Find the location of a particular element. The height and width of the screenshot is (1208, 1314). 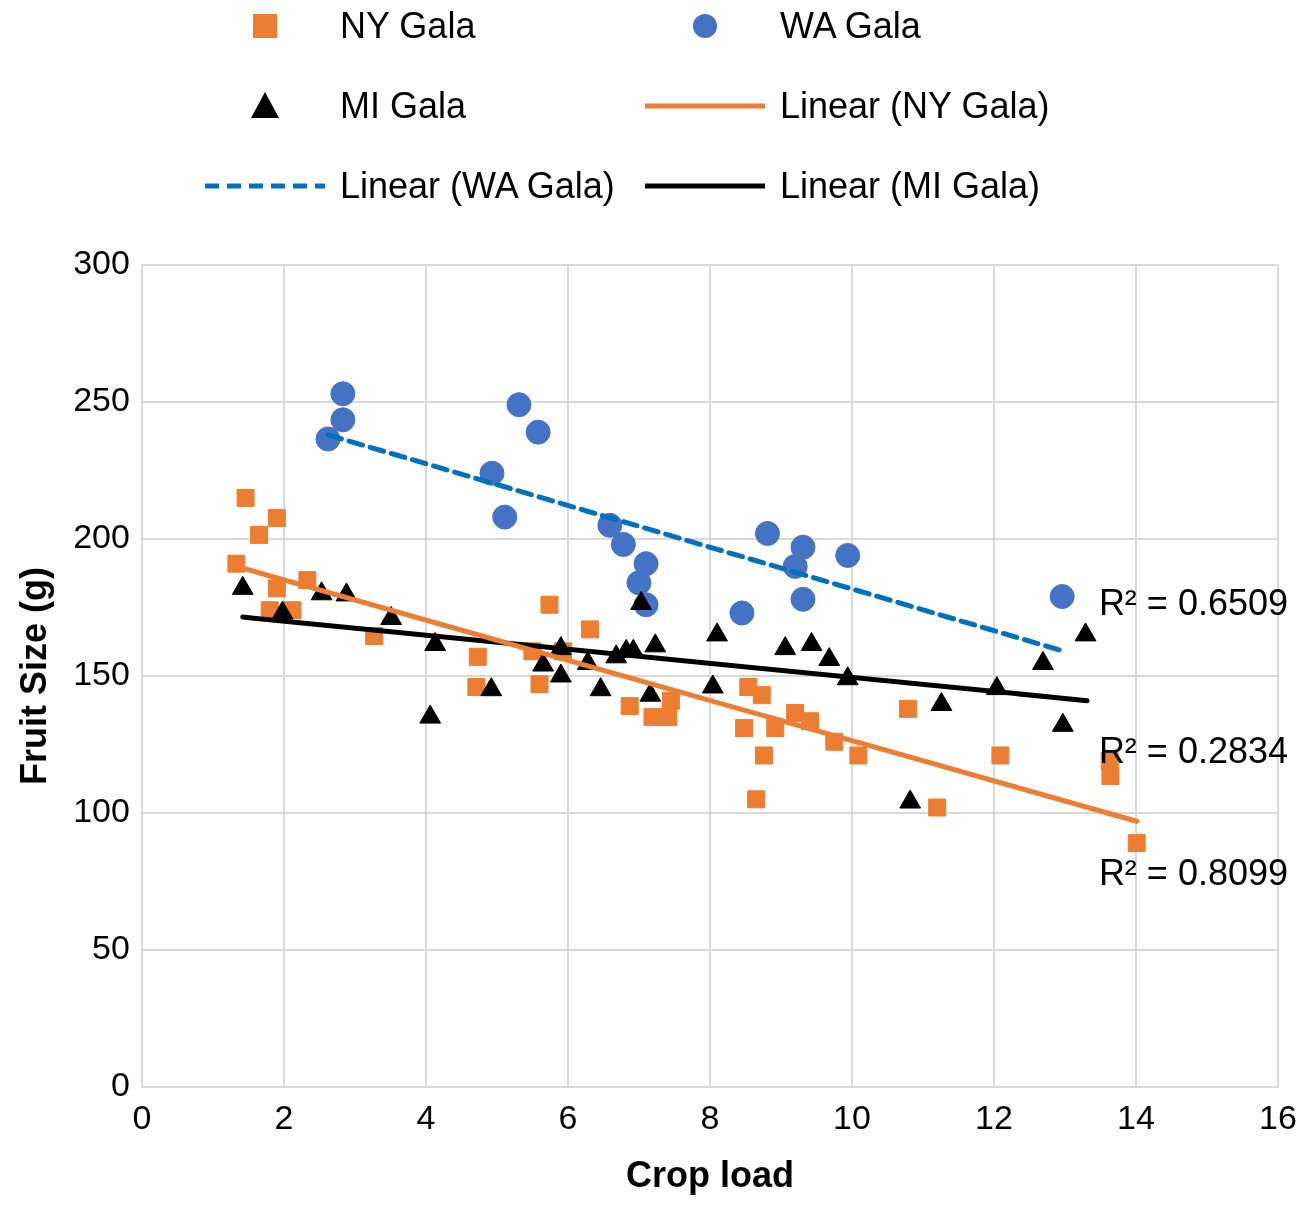

x-tick-label: 14 is located at coordinates (1136, 1116).